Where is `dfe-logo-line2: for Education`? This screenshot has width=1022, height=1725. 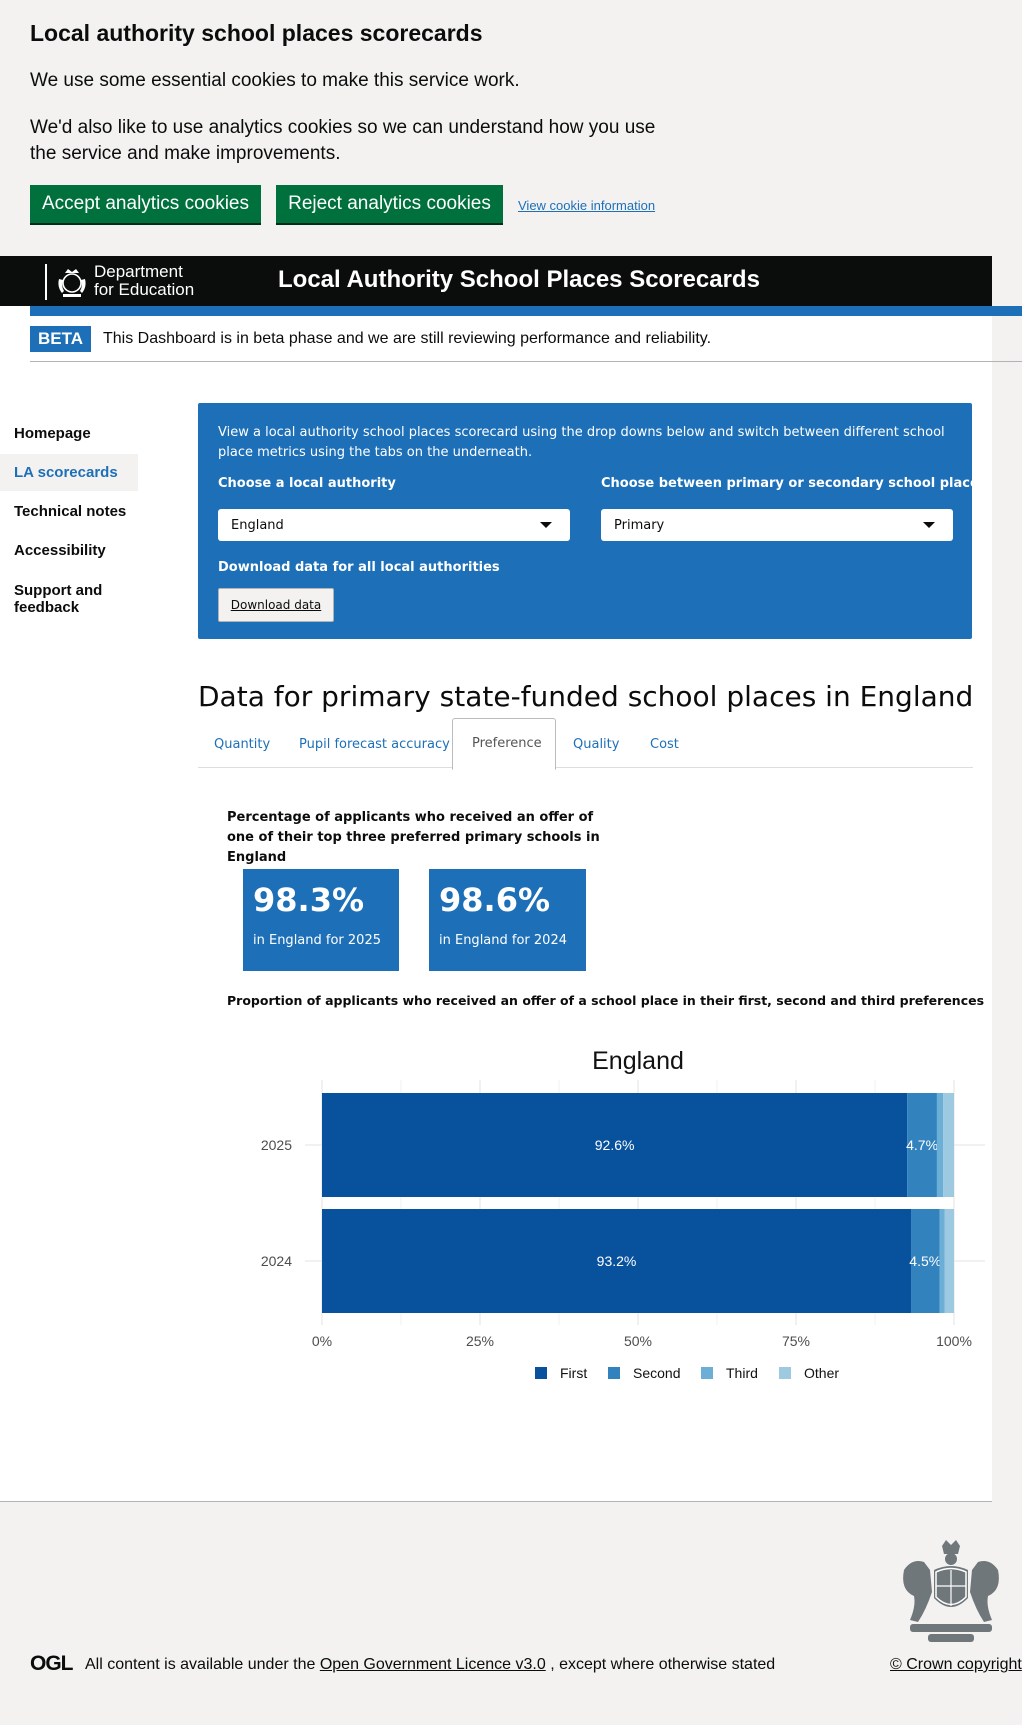
dfe-logo-line2: for Education is located at coordinates (144, 289).